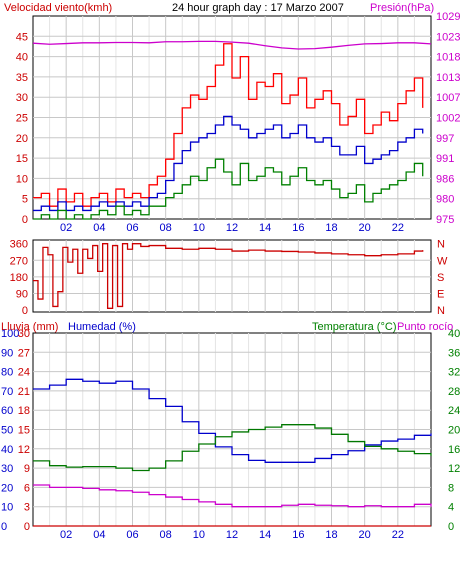 The image size is (465, 563). Describe the element at coordinates (445, 139) in the screenshot. I see `pressure-y-tick: 997` at that location.